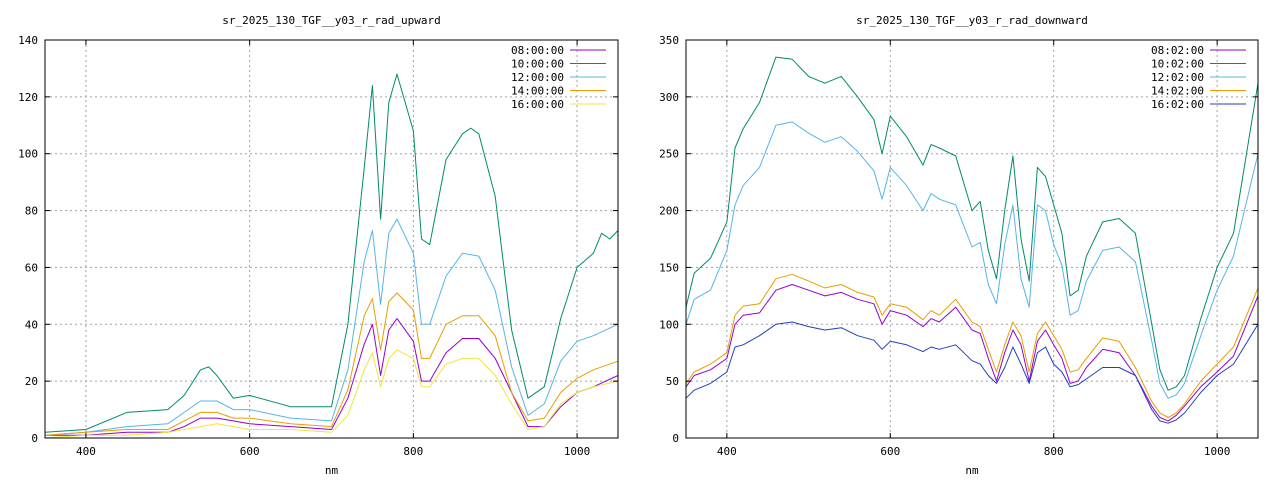 This screenshot has height=480, width=1280. Describe the element at coordinates (669, 154) in the screenshot. I see `y-tick-label: 250` at that location.